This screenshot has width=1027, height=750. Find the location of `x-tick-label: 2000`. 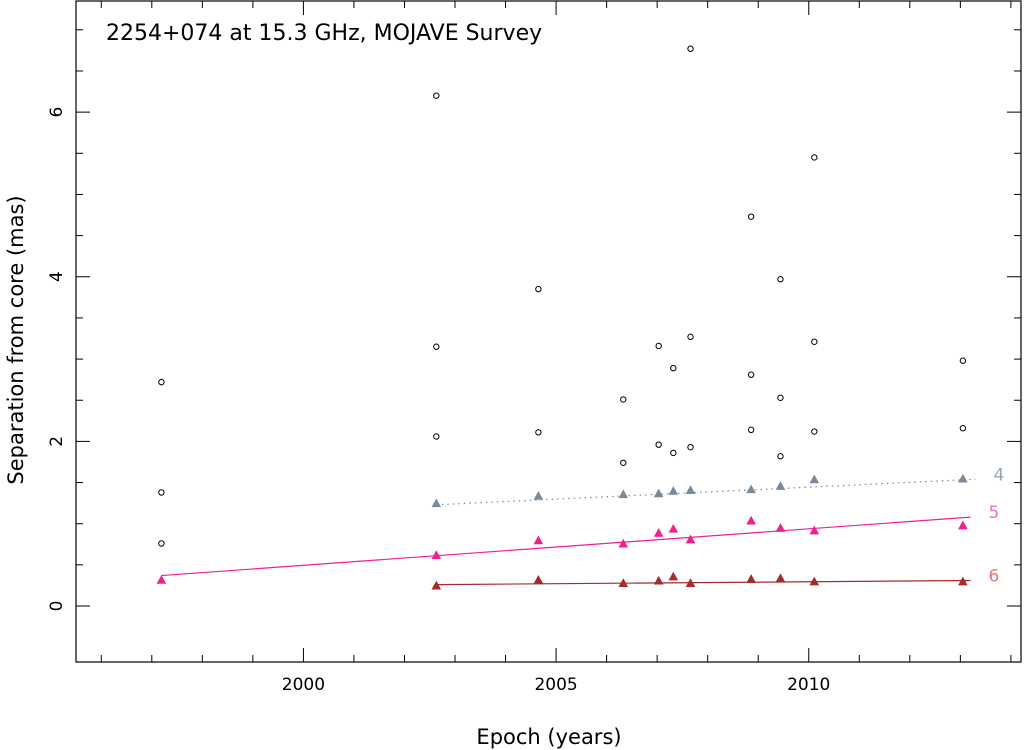

x-tick-label: 2000 is located at coordinates (303, 685).